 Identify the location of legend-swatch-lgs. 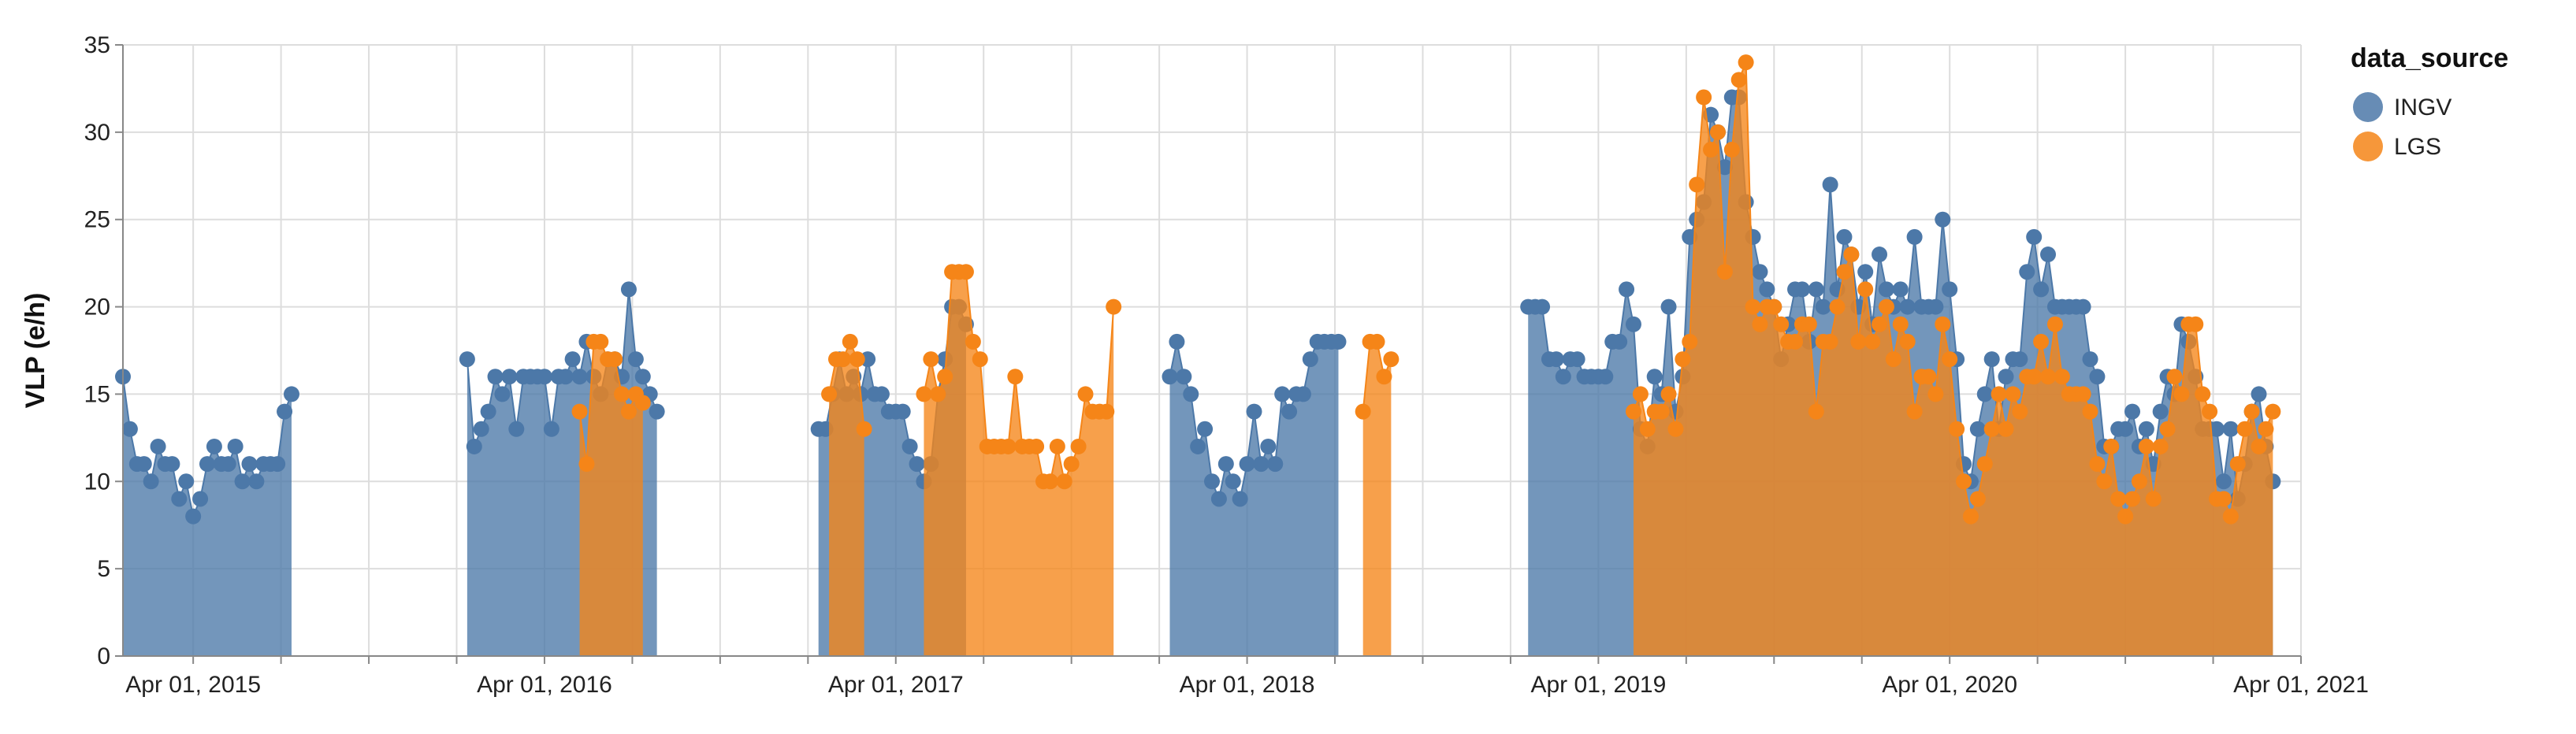
(2368, 147).